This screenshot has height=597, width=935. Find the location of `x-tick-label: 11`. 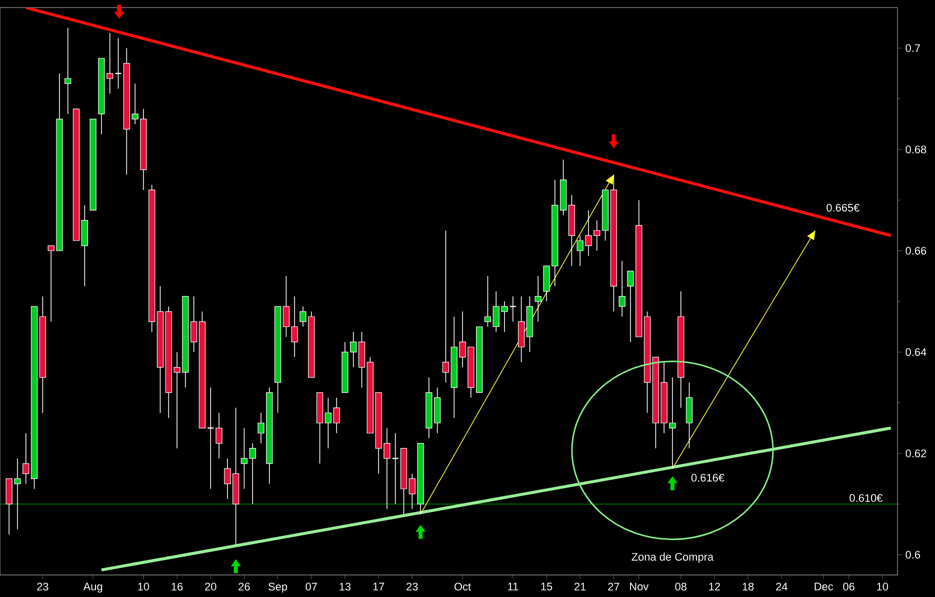

x-tick-label: 11 is located at coordinates (513, 586).